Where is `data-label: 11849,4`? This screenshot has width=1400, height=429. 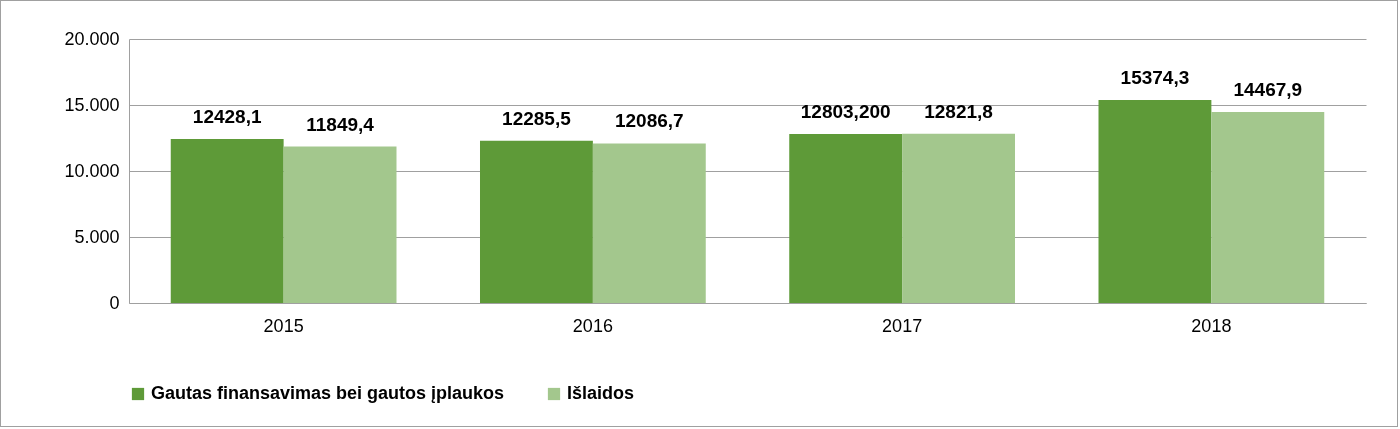
data-label: 11849,4 is located at coordinates (340, 124).